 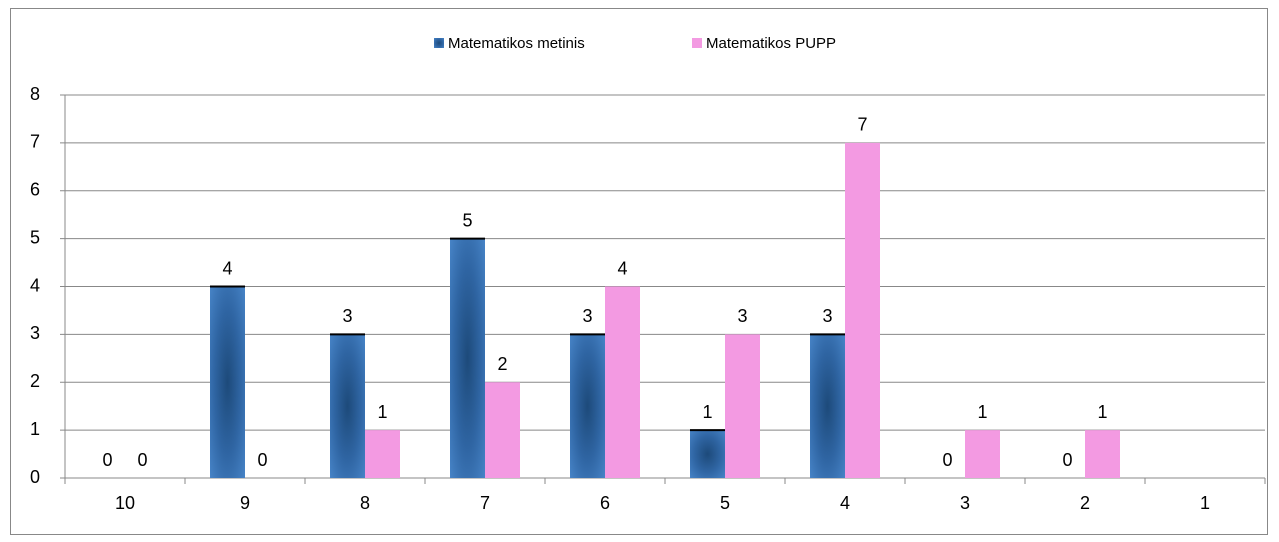 What do you see at coordinates (365, 503) in the screenshot?
I see `x-tick-label: 8` at bounding box center [365, 503].